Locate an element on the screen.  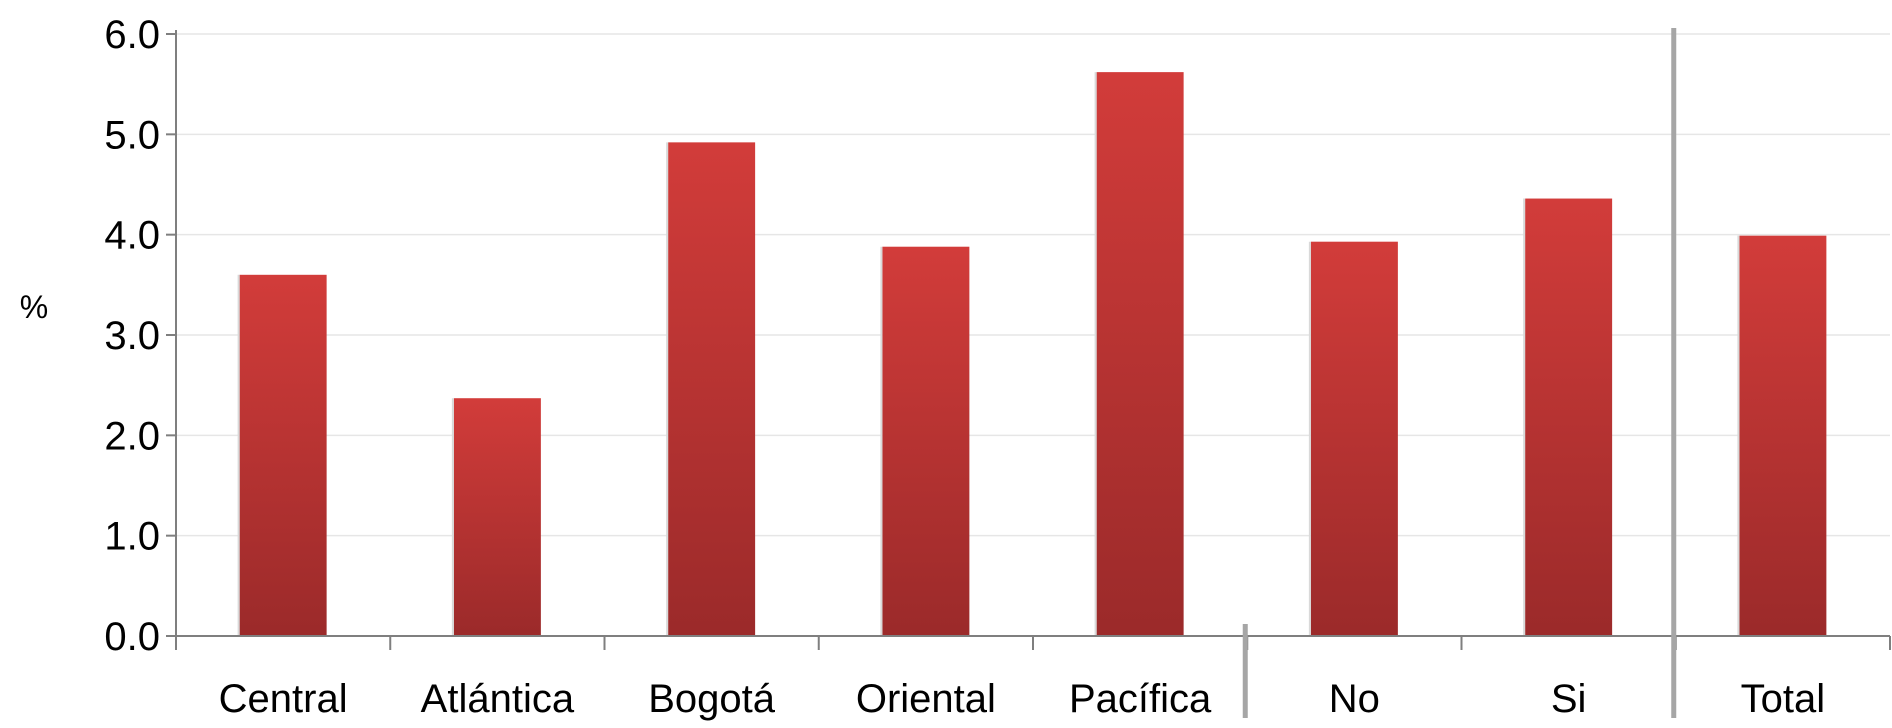
x-tick-label: Oriental is located at coordinates (926, 699).